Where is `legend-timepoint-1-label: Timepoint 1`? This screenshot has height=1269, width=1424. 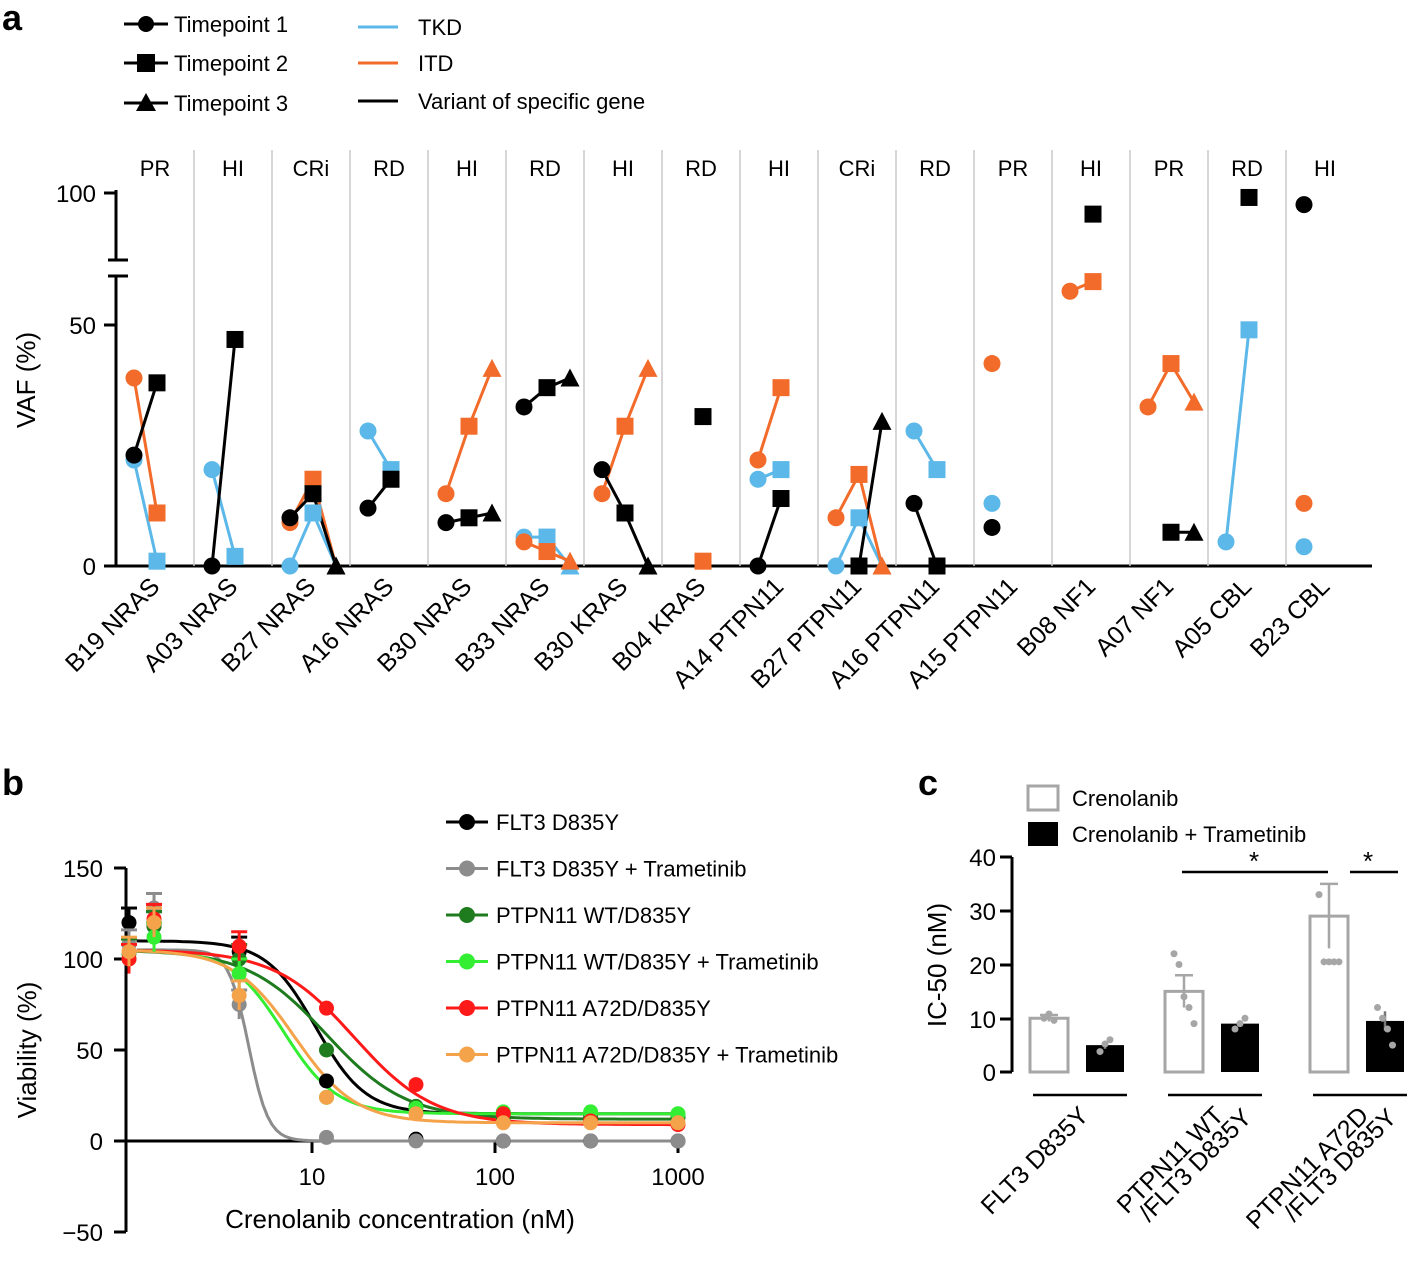
legend-timepoint-1-label: Timepoint 1 is located at coordinates (231, 24).